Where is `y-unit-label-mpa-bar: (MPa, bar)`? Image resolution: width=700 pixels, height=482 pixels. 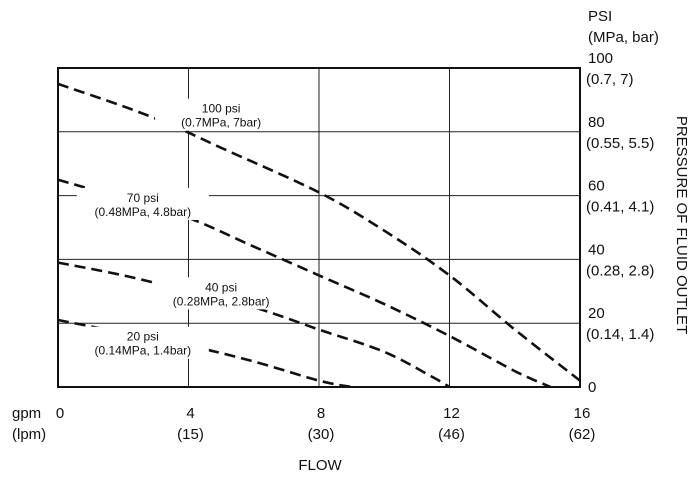
y-unit-label-mpa-bar: (MPa, bar) is located at coordinates (623, 37).